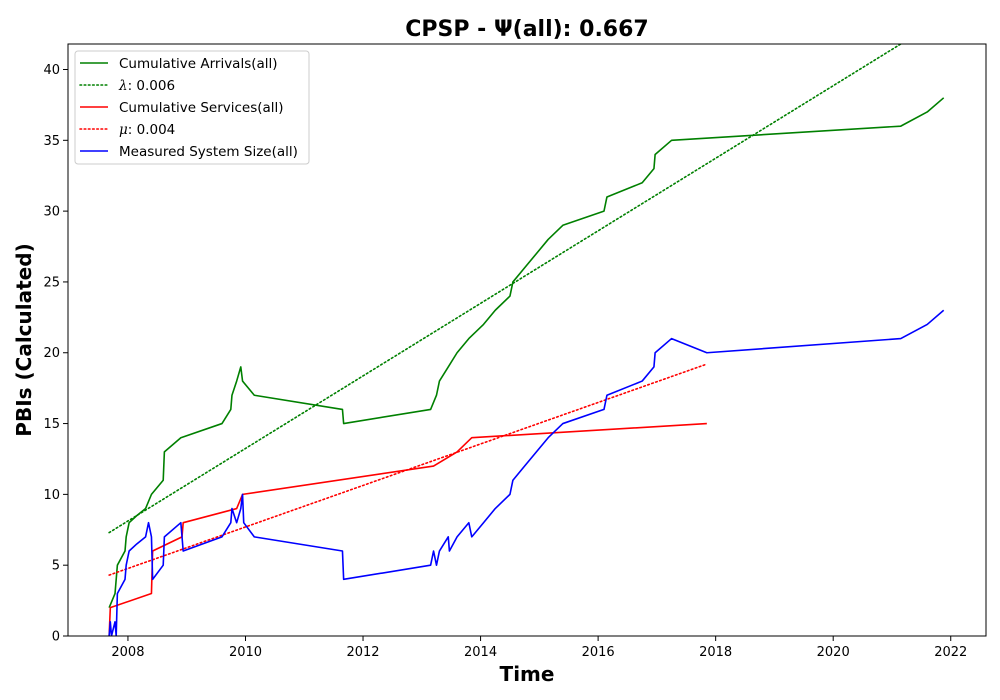  What do you see at coordinates (198, 64) in the screenshot?
I see `legend-label-0: Cumulative Arrivals(all)` at bounding box center [198, 64].